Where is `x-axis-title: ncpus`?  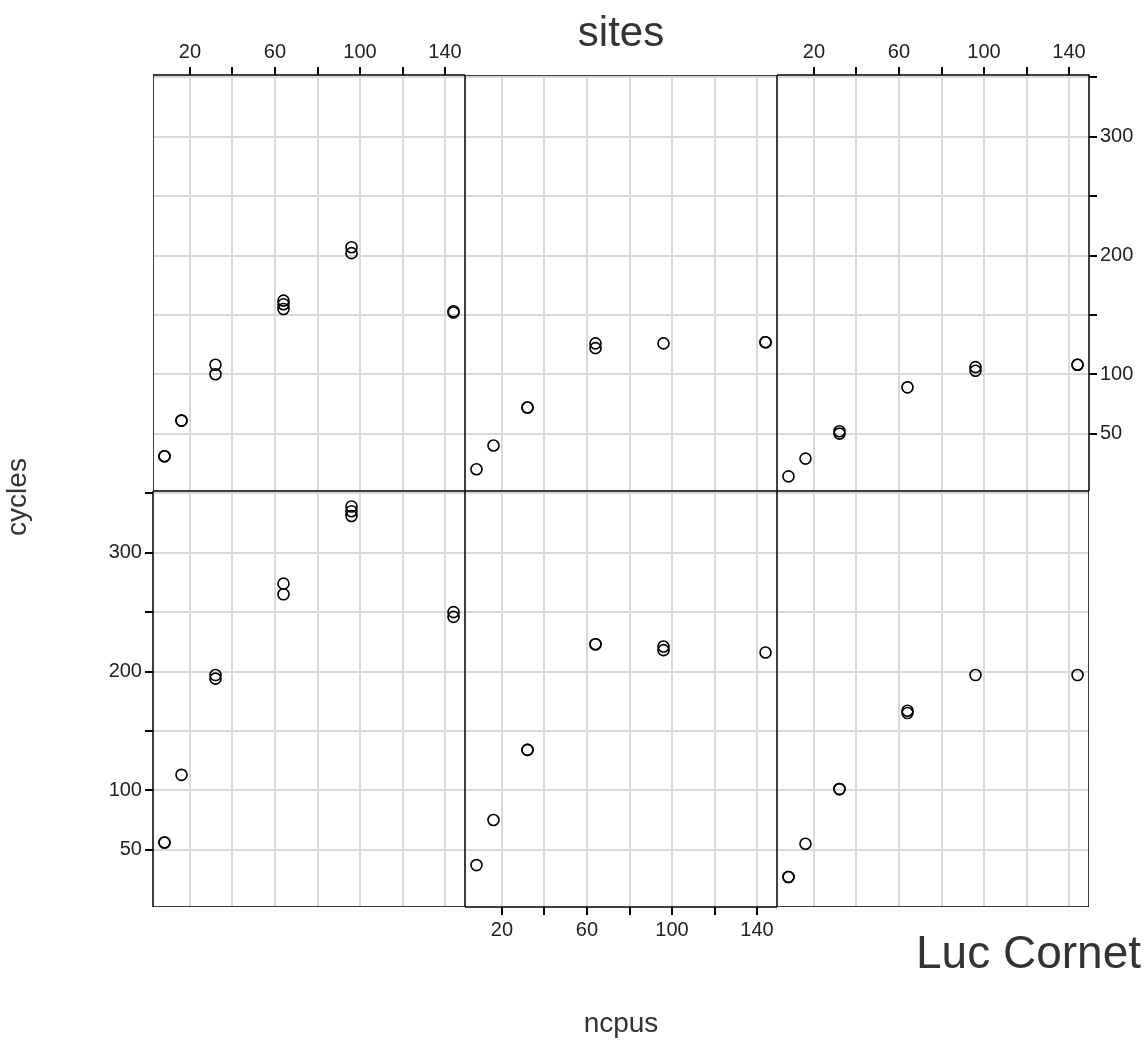 x-axis-title: ncpus is located at coordinates (621, 1023).